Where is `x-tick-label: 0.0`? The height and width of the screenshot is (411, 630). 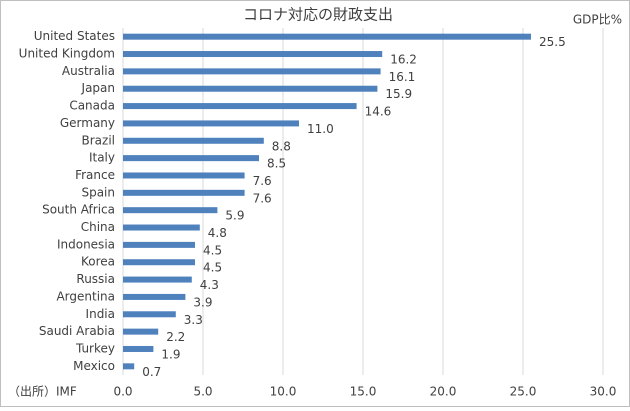
x-tick-label: 0.0 is located at coordinates (122, 392).